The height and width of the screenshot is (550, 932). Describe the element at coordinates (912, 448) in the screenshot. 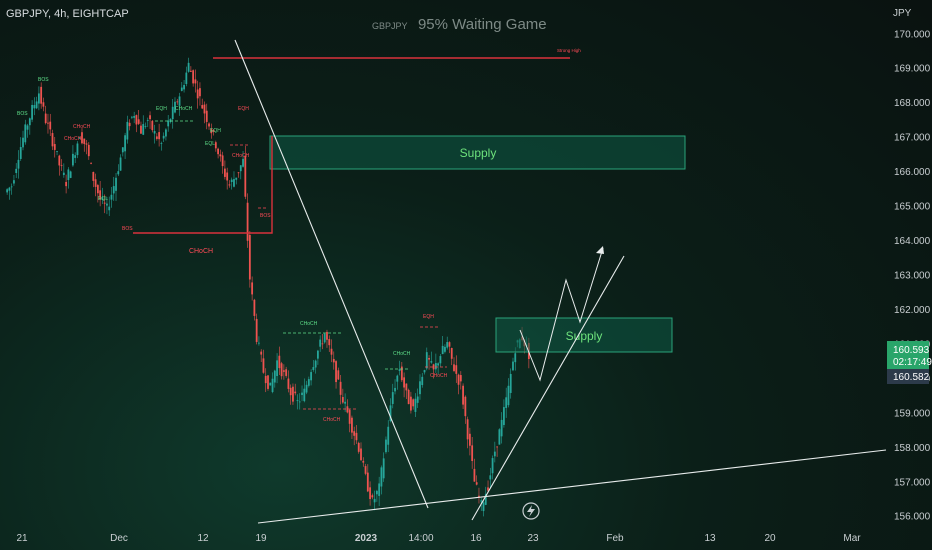

I see `y-tick-label: 158.000` at that location.